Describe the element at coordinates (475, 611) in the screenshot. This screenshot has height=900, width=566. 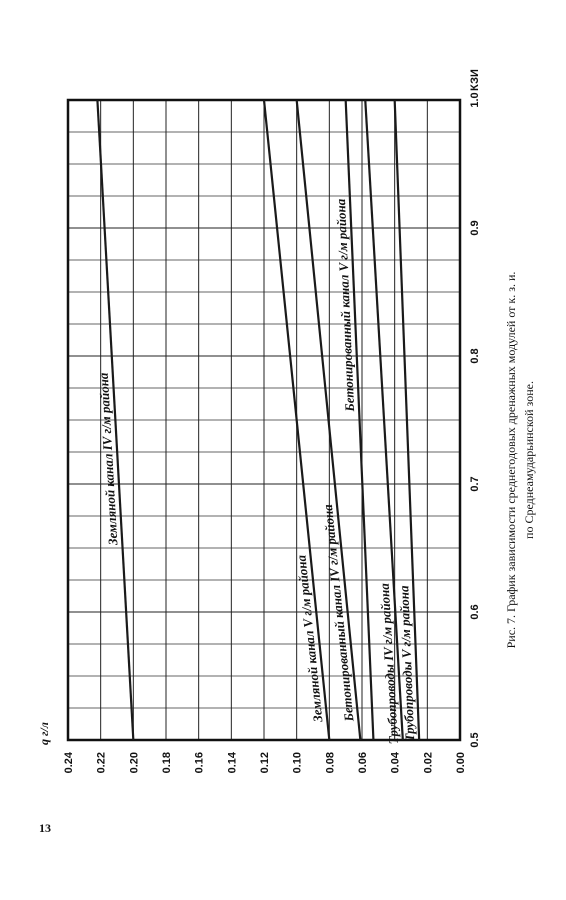
I see `x-tick-label: 0.6` at that location.